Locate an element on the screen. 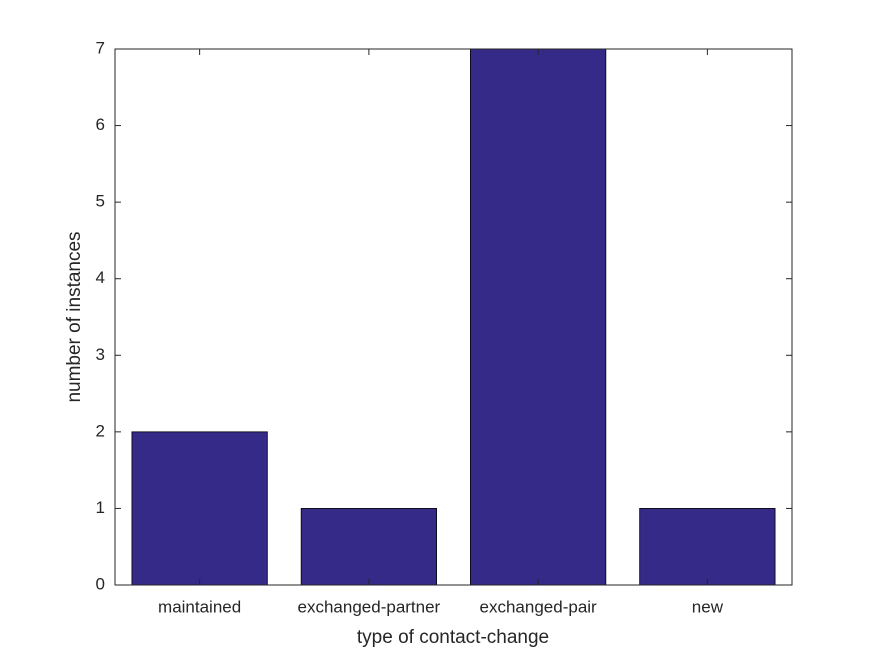  y-axis-title: number of instances is located at coordinates (74, 316).